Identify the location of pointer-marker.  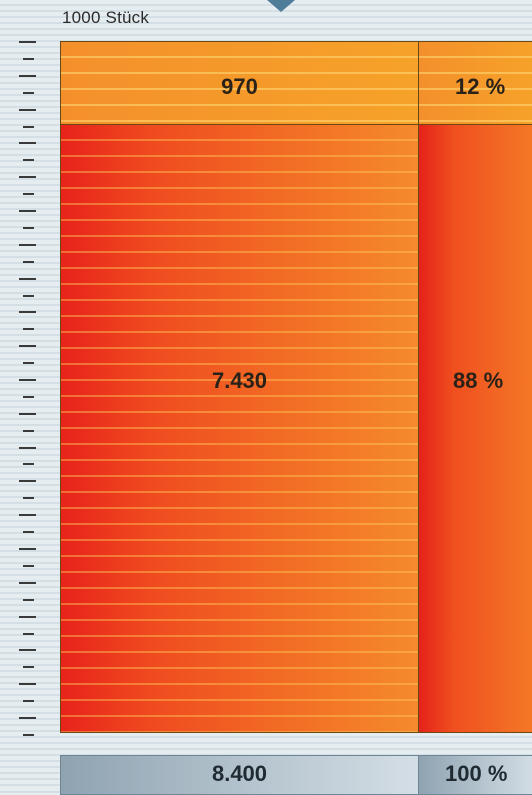
(281, 6).